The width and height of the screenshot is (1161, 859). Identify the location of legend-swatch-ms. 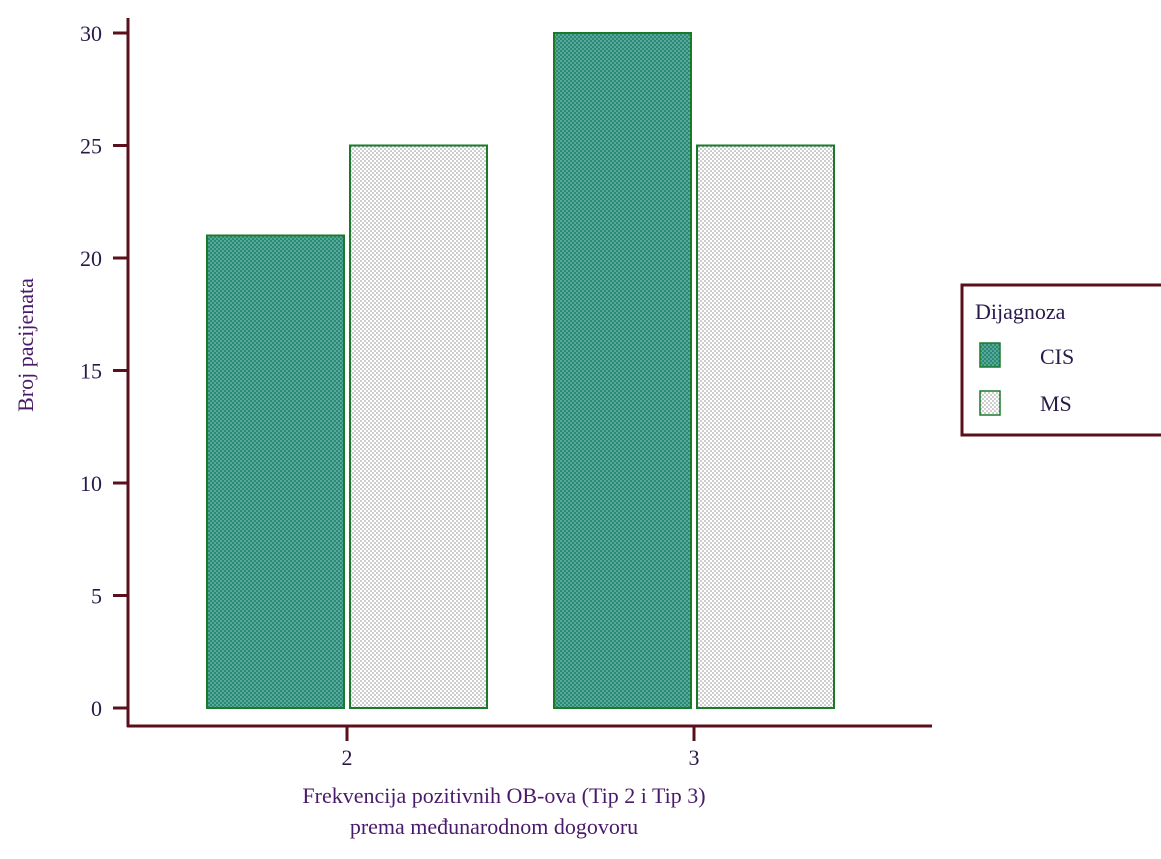
(990, 403).